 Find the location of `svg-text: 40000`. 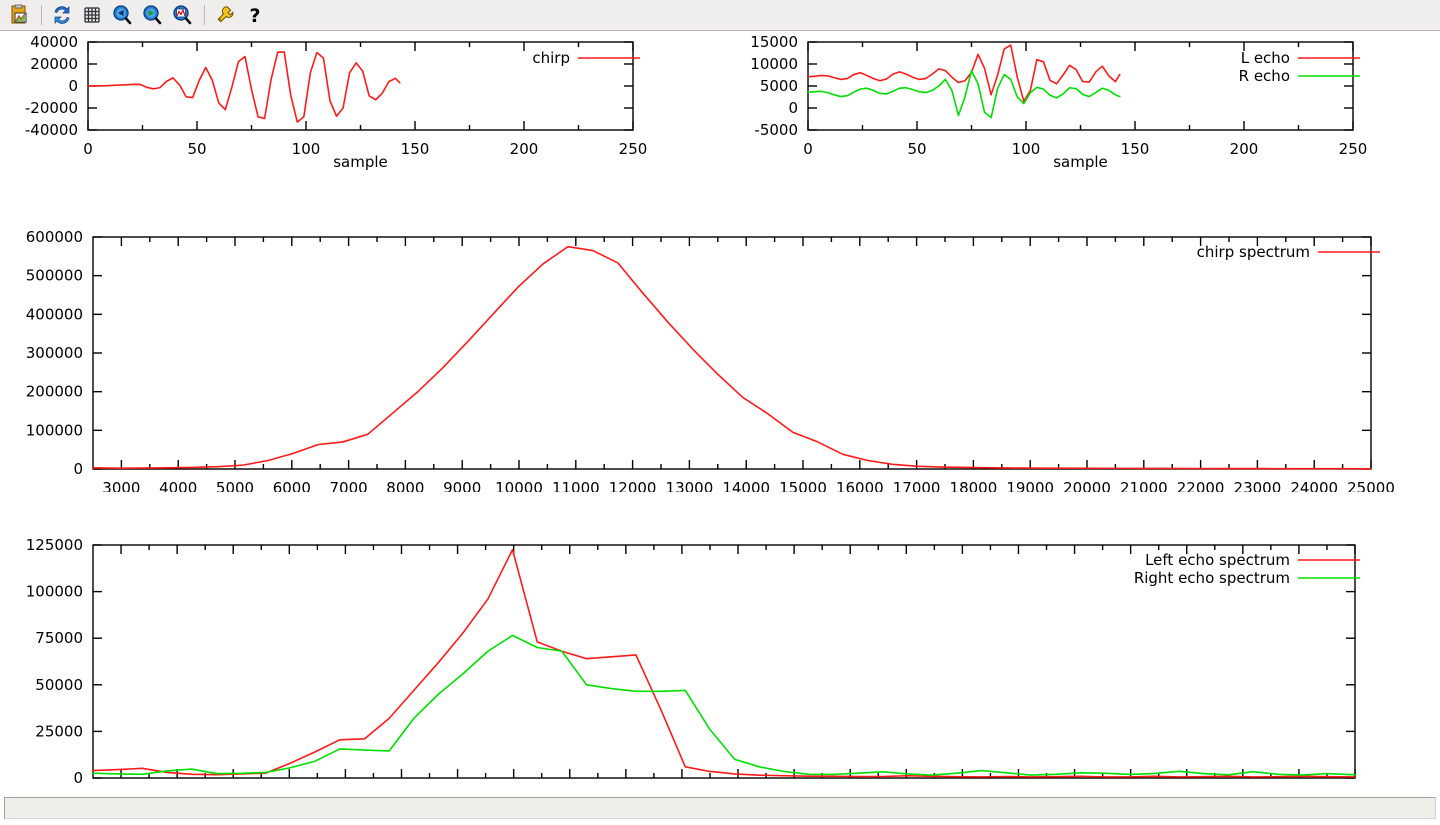

svg-text: 40000 is located at coordinates (54, 42).